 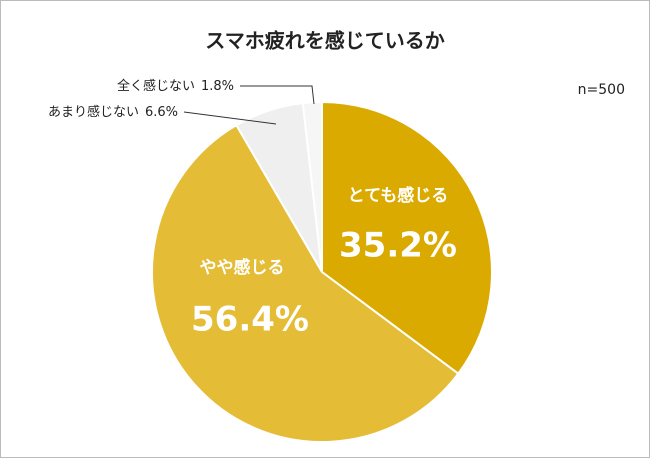 What do you see at coordinates (601, 90) in the screenshot?
I see `annotation: n=500` at bounding box center [601, 90].